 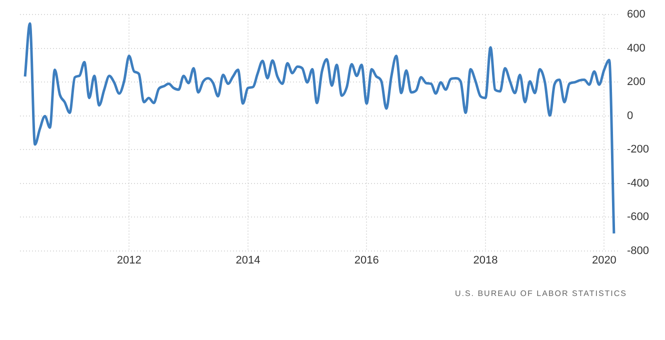 I want to click on y-tick-label: -200, so click(x=638, y=150).